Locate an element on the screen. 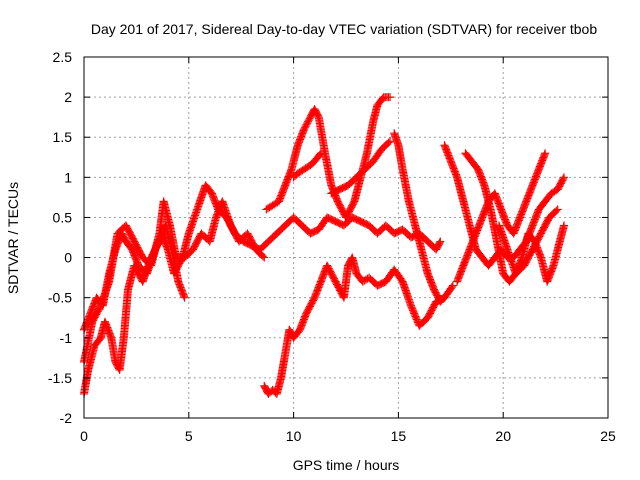 This screenshot has height=480, width=640. series-sat-f is located at coordinates (307, 165).